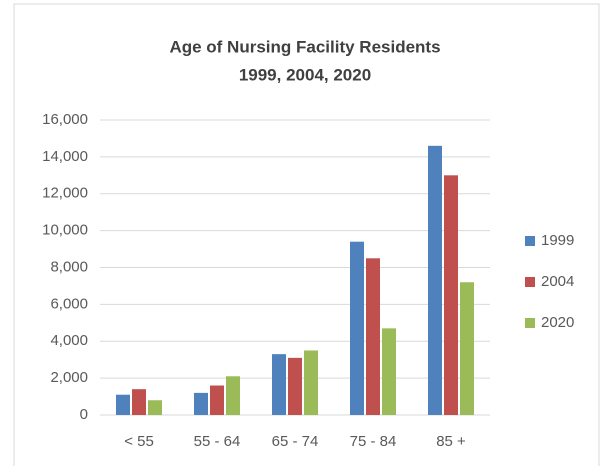 The height and width of the screenshot is (466, 603). What do you see at coordinates (65, 119) in the screenshot?
I see `y-tick-label: 16,000` at bounding box center [65, 119].